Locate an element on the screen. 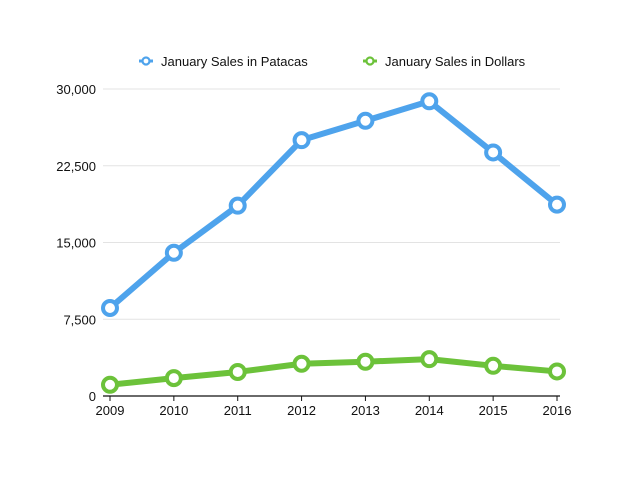 The height and width of the screenshot is (485, 640). legend-item: January Sales in Dollars is located at coordinates (444, 61).